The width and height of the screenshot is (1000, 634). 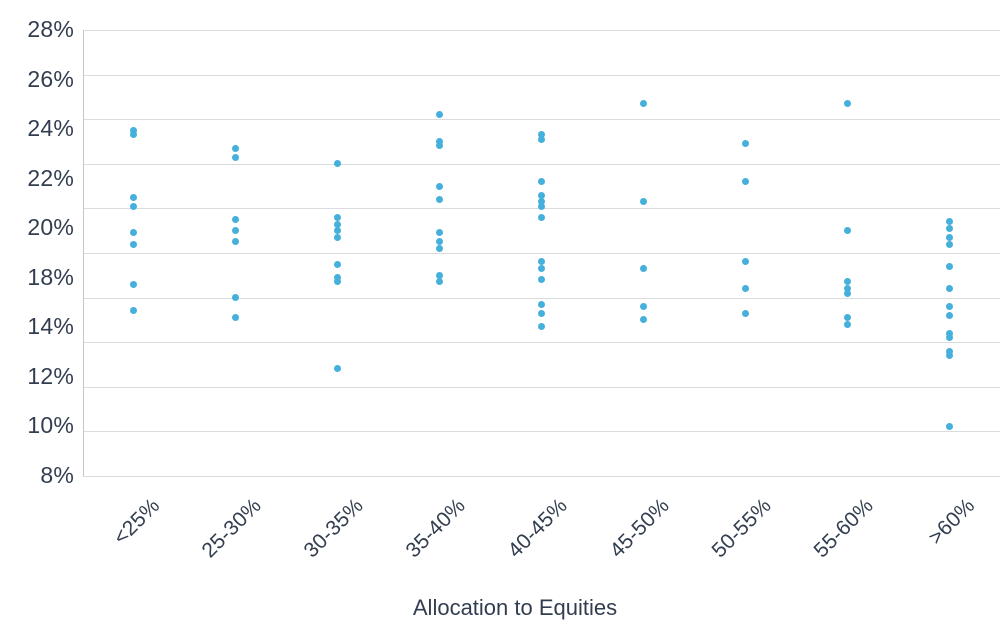 I want to click on x-axis-title: Allocation to Equities, so click(x=515, y=607).